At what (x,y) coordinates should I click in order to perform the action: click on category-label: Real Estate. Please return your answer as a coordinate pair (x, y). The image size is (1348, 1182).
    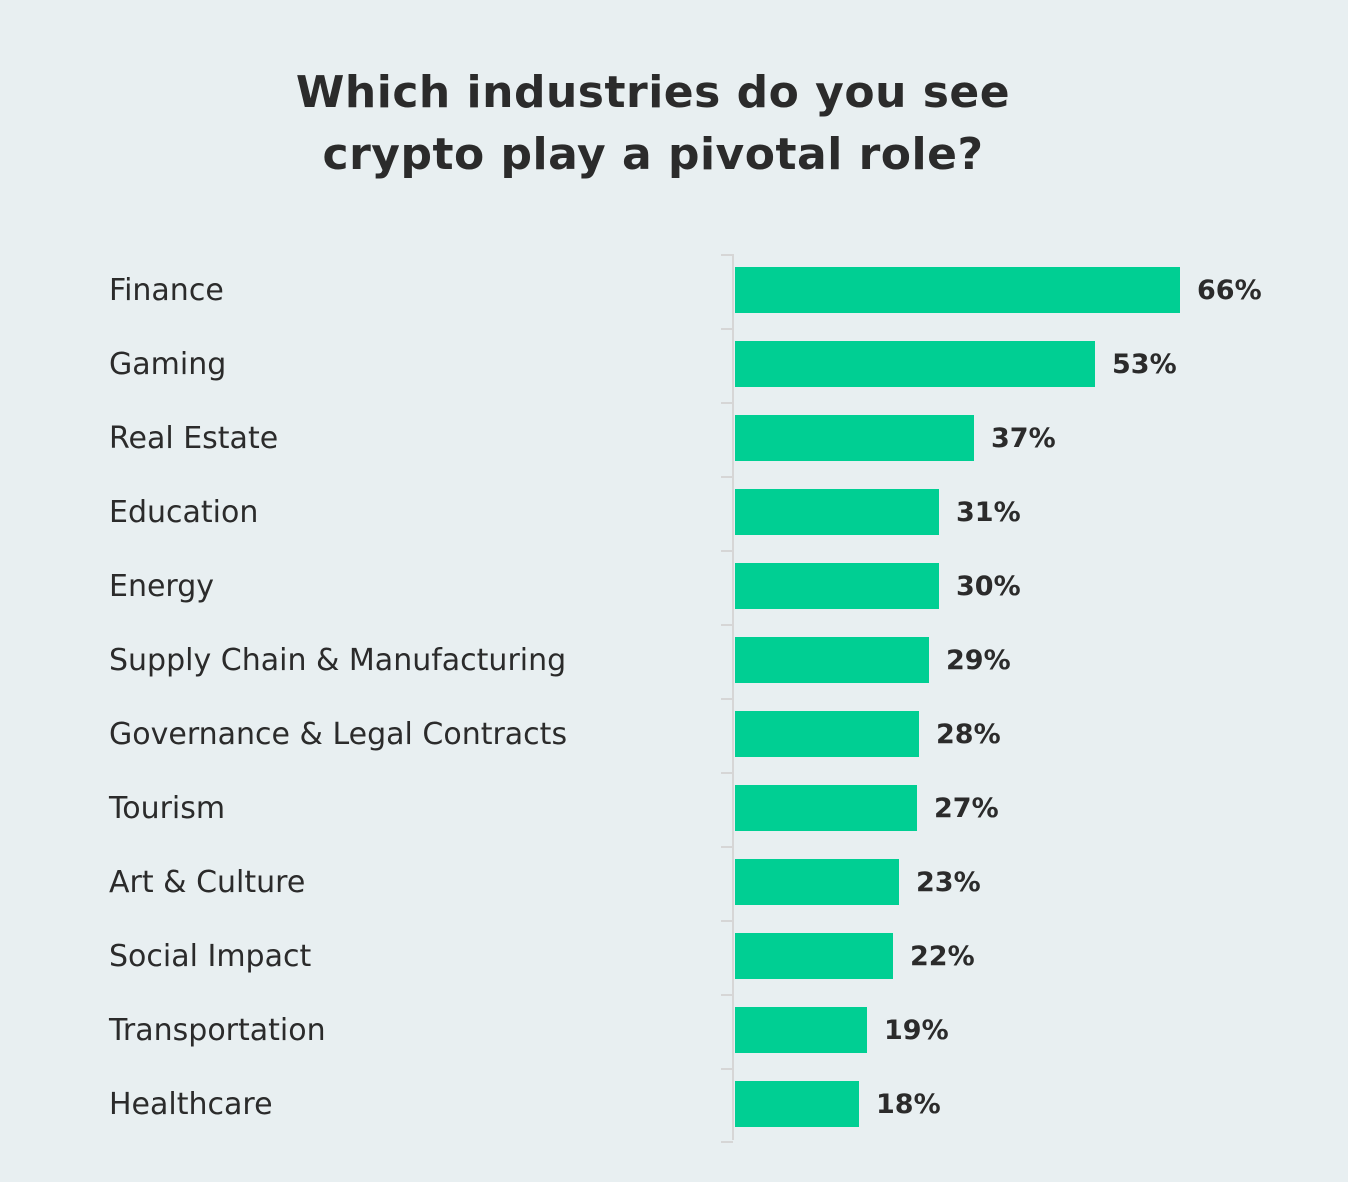
    Looking at the image, I should click on (194, 438).